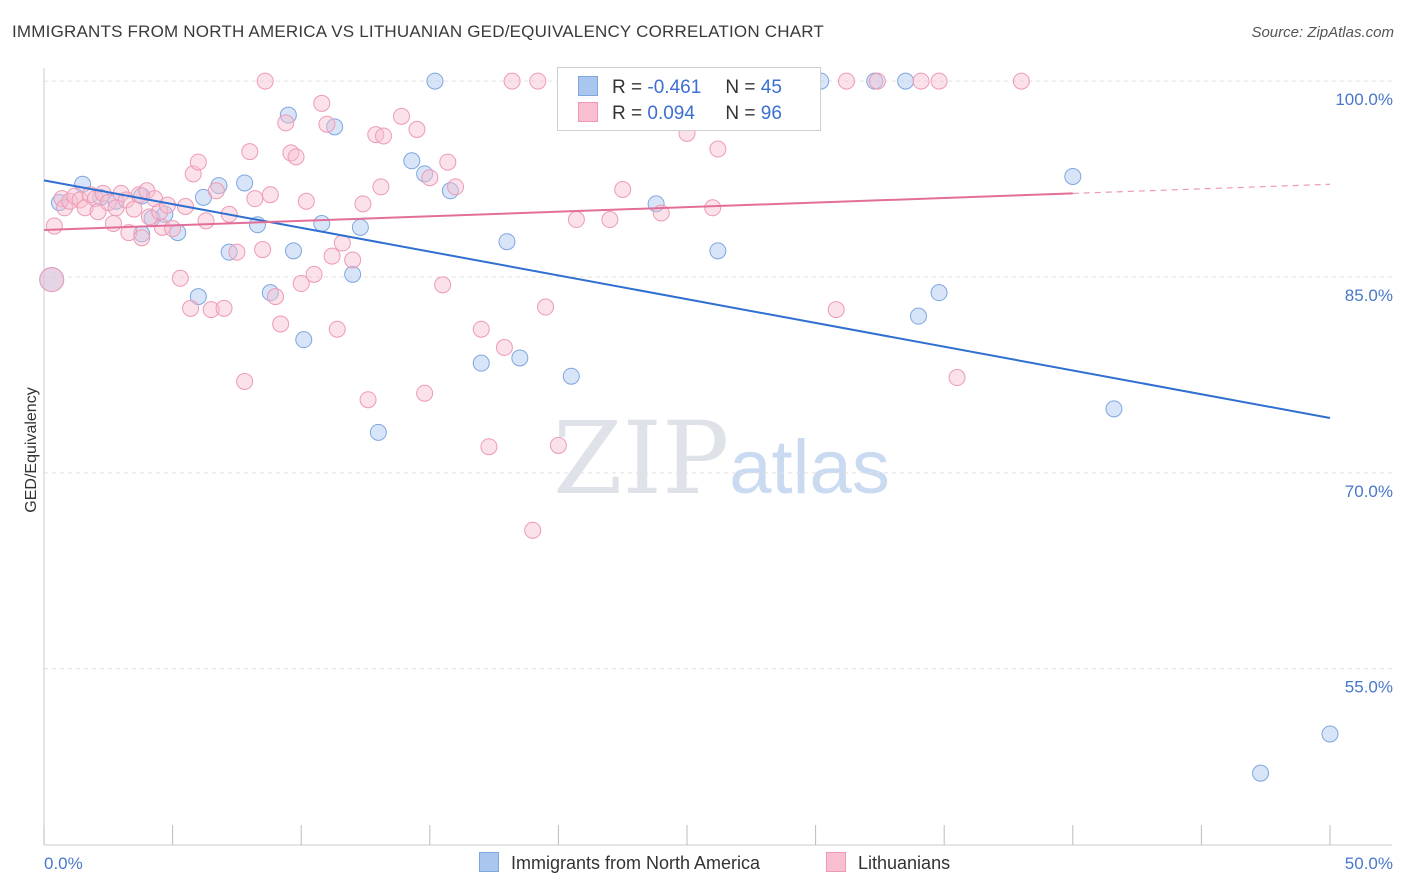  Describe the element at coordinates (588, 112) in the screenshot. I see `legend-swatch-pink` at that location.